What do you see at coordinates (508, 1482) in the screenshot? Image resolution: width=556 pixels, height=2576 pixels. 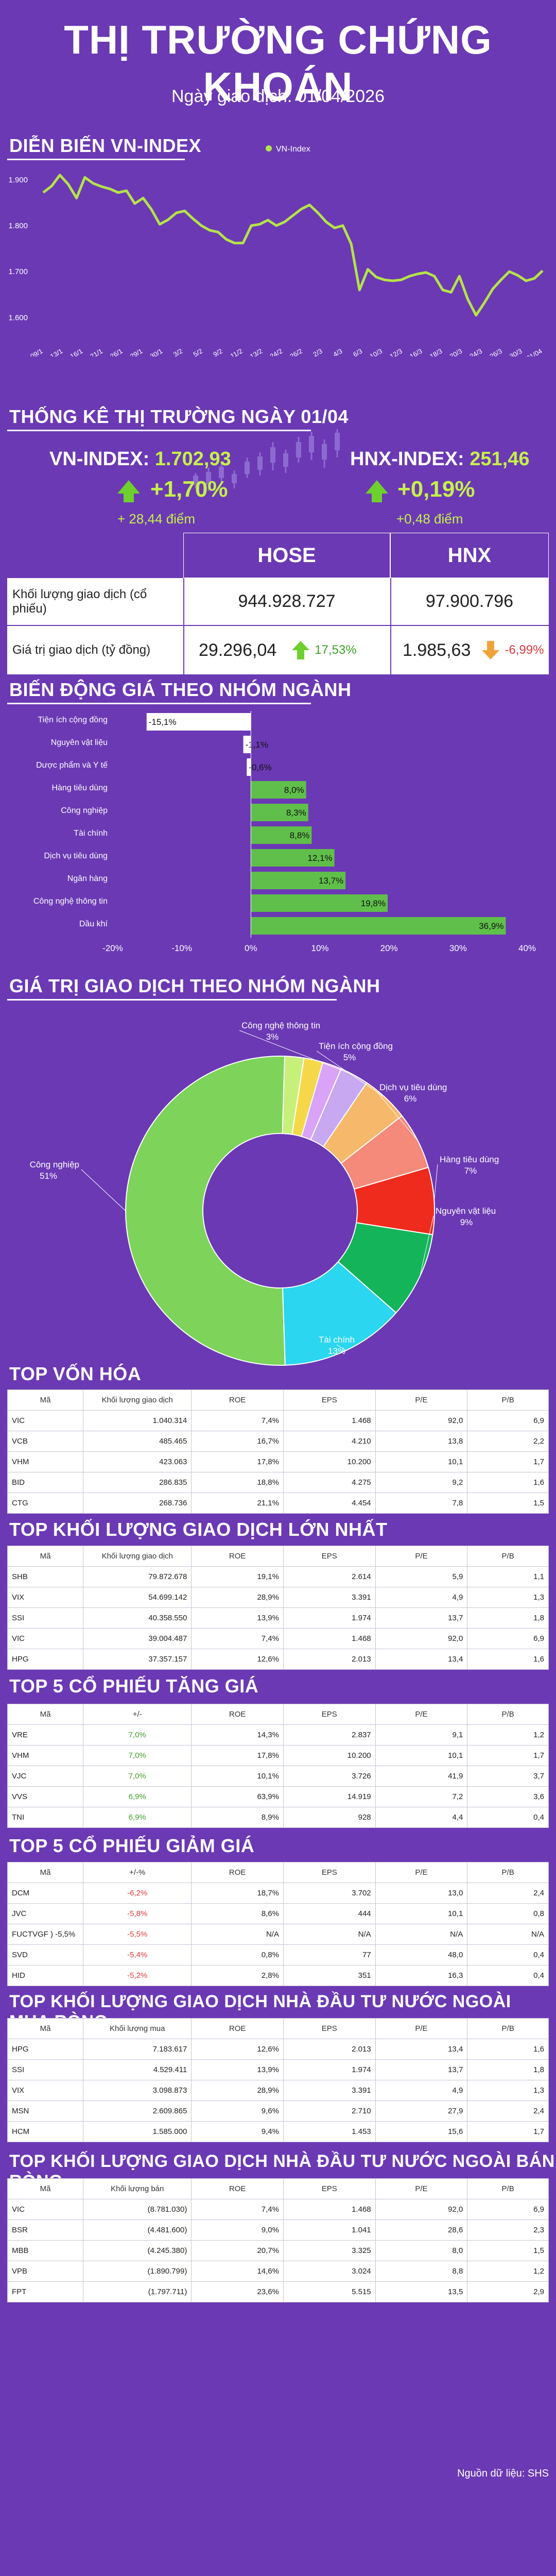 I see `table-cell: 1,6` at bounding box center [508, 1482].